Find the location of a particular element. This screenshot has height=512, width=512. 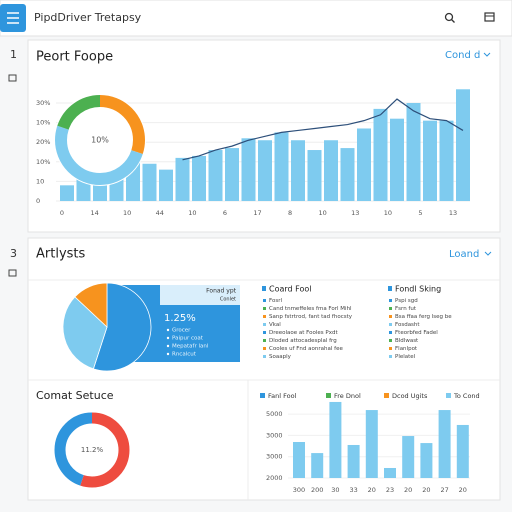

x-tick-label: 6 is located at coordinates (225, 213).